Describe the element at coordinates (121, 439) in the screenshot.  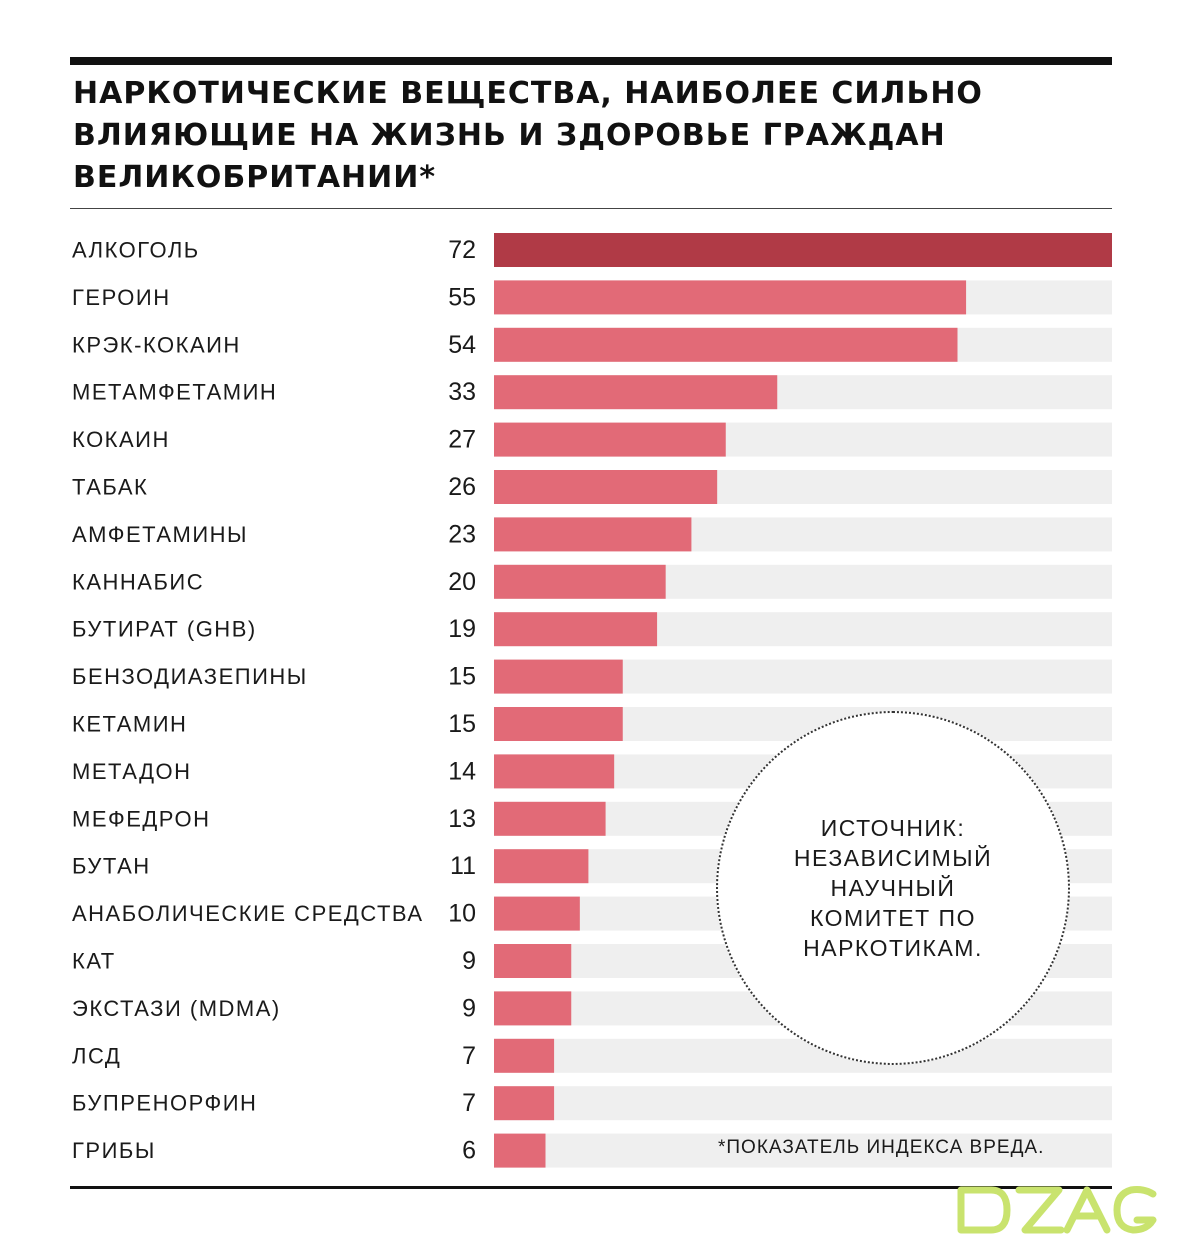
I see `category-label: КОКАИН` at that location.